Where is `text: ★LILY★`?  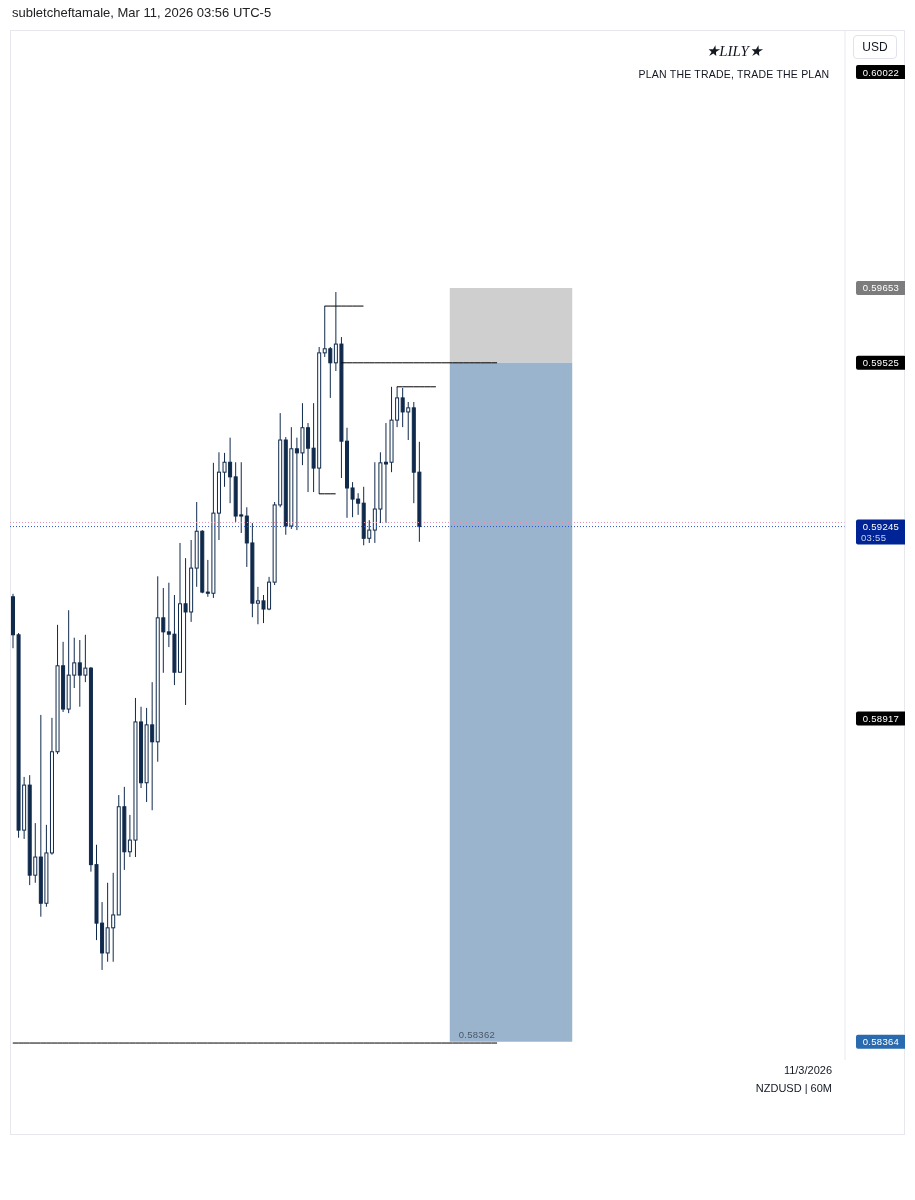
text: ★LILY★ is located at coordinates (734, 51).